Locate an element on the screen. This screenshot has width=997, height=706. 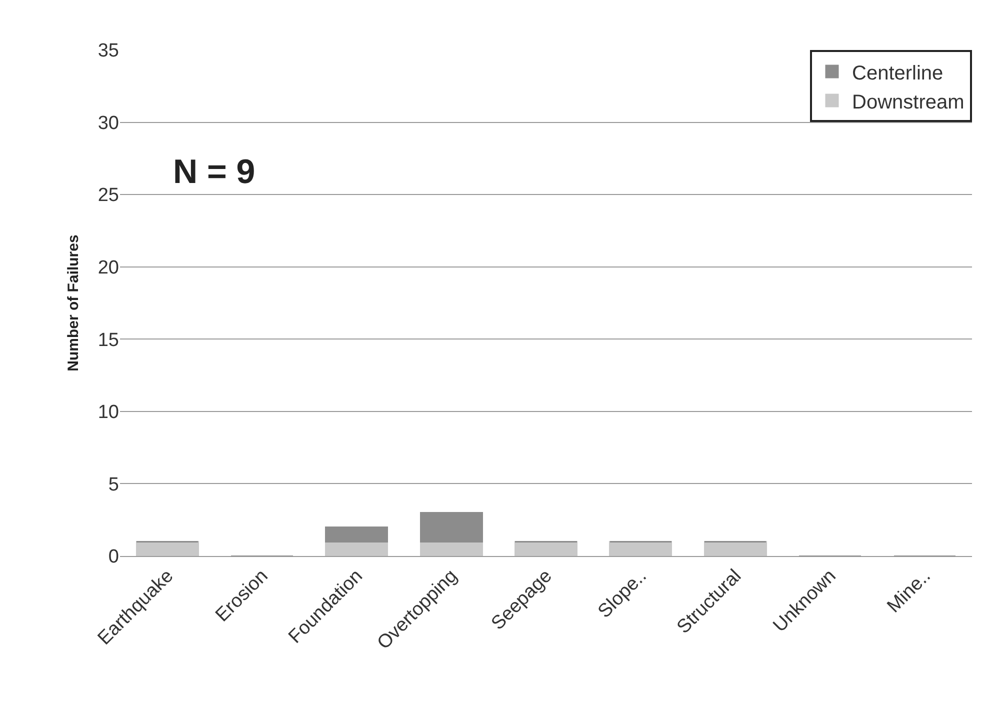
legend-label: Centerline is located at coordinates (898, 73).